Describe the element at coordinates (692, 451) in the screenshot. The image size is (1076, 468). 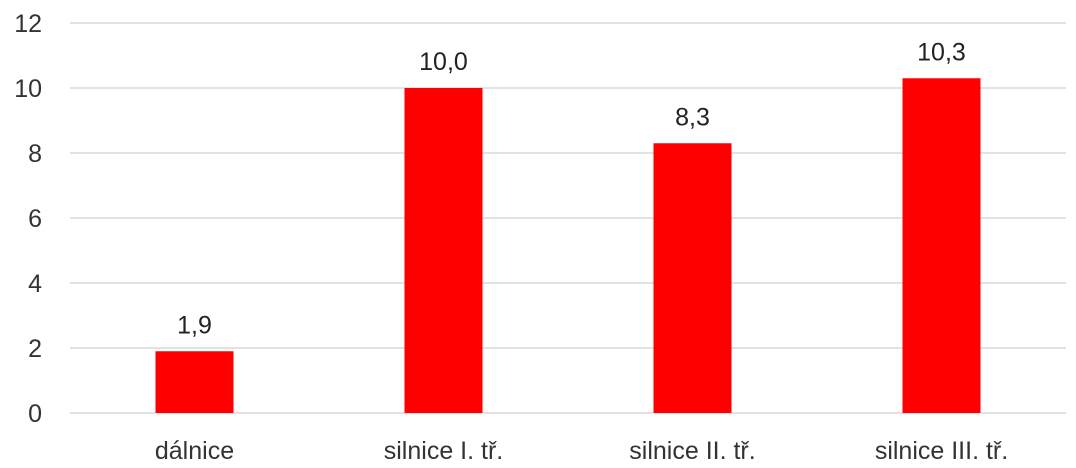
I see `category-label: silnice II. tř.` at that location.